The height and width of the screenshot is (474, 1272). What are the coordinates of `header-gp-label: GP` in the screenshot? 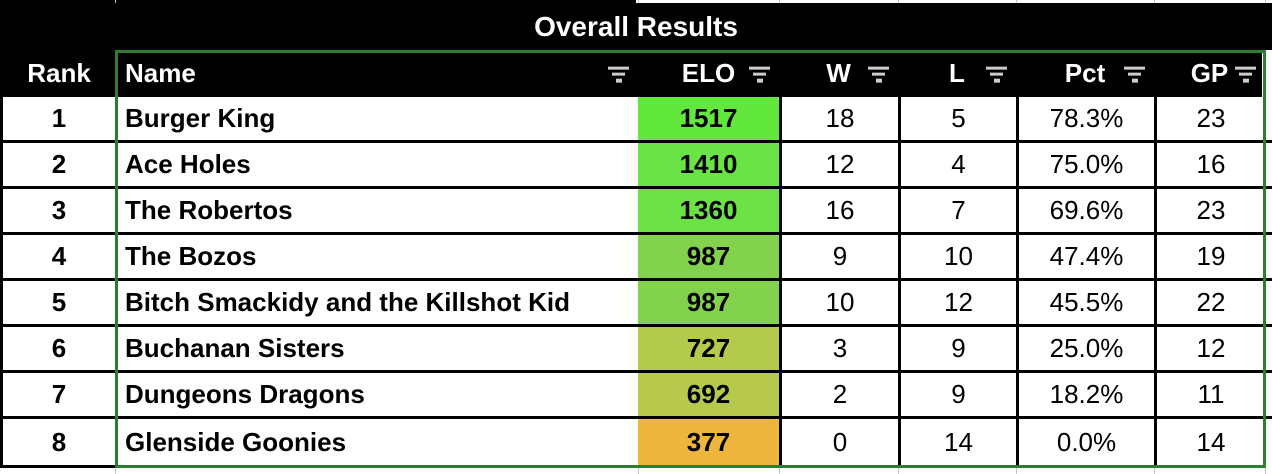 It's located at (1209, 73).